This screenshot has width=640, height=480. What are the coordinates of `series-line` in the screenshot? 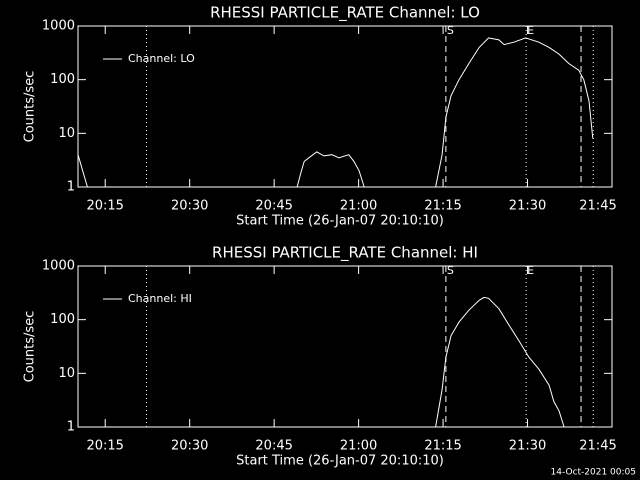 It's located at (500, 362).